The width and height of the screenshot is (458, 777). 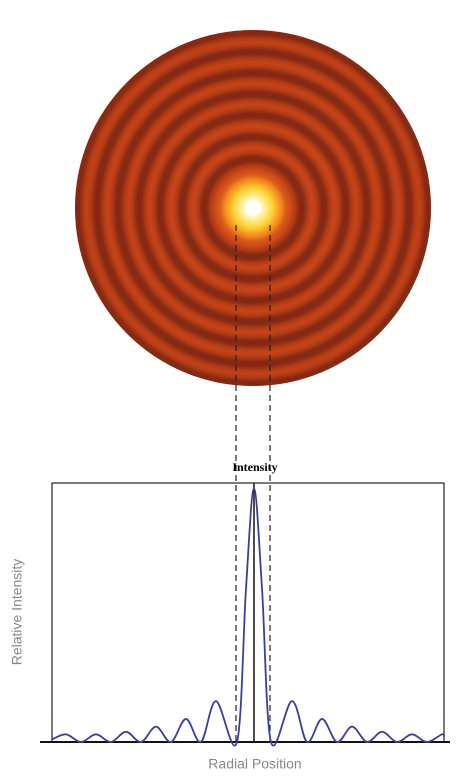 I want to click on x-axis-label: Radial Position, so click(x=254, y=764).